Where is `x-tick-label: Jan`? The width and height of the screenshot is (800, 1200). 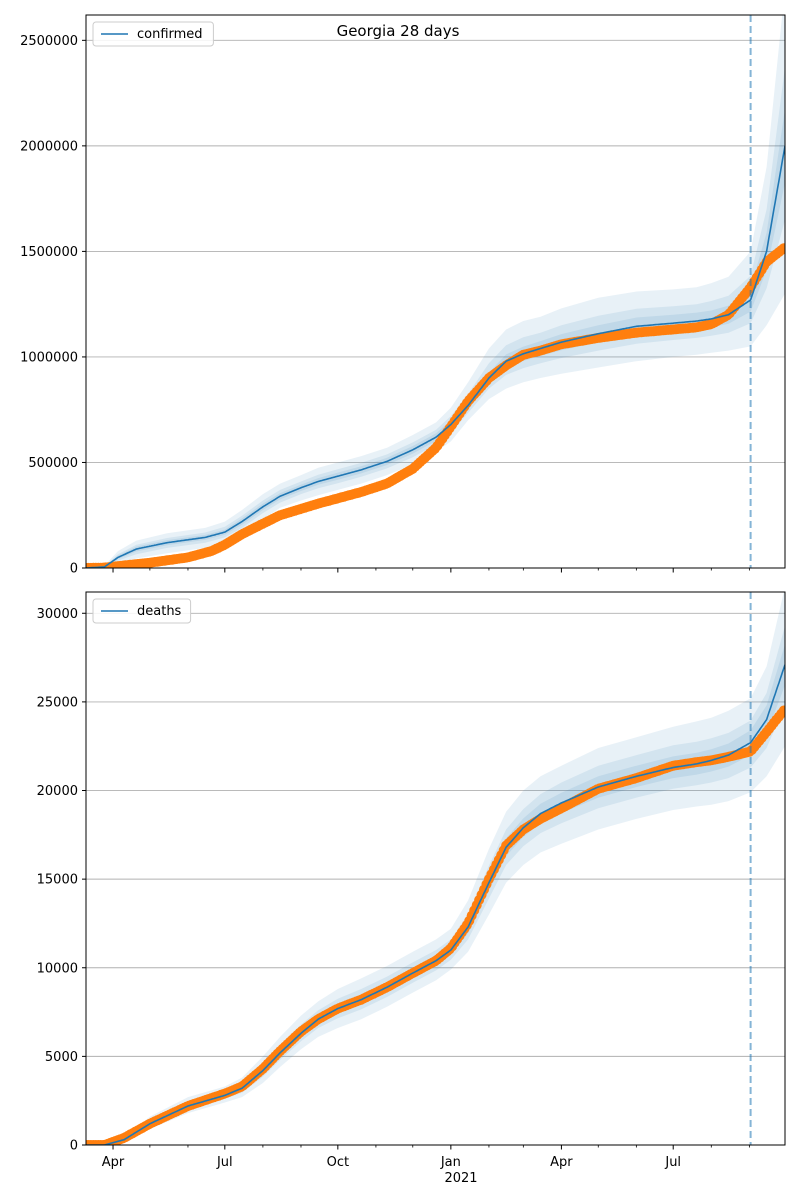
x-tick-label: Jan is located at coordinates (450, 1162).